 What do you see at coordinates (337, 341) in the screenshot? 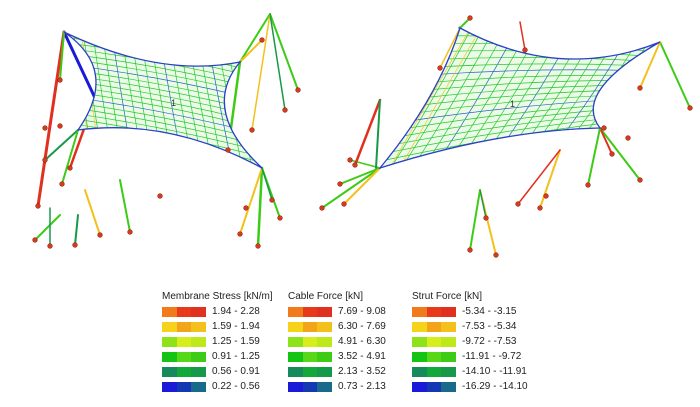
I see `legend-row: 4.91 - 6.30` at bounding box center [337, 341].